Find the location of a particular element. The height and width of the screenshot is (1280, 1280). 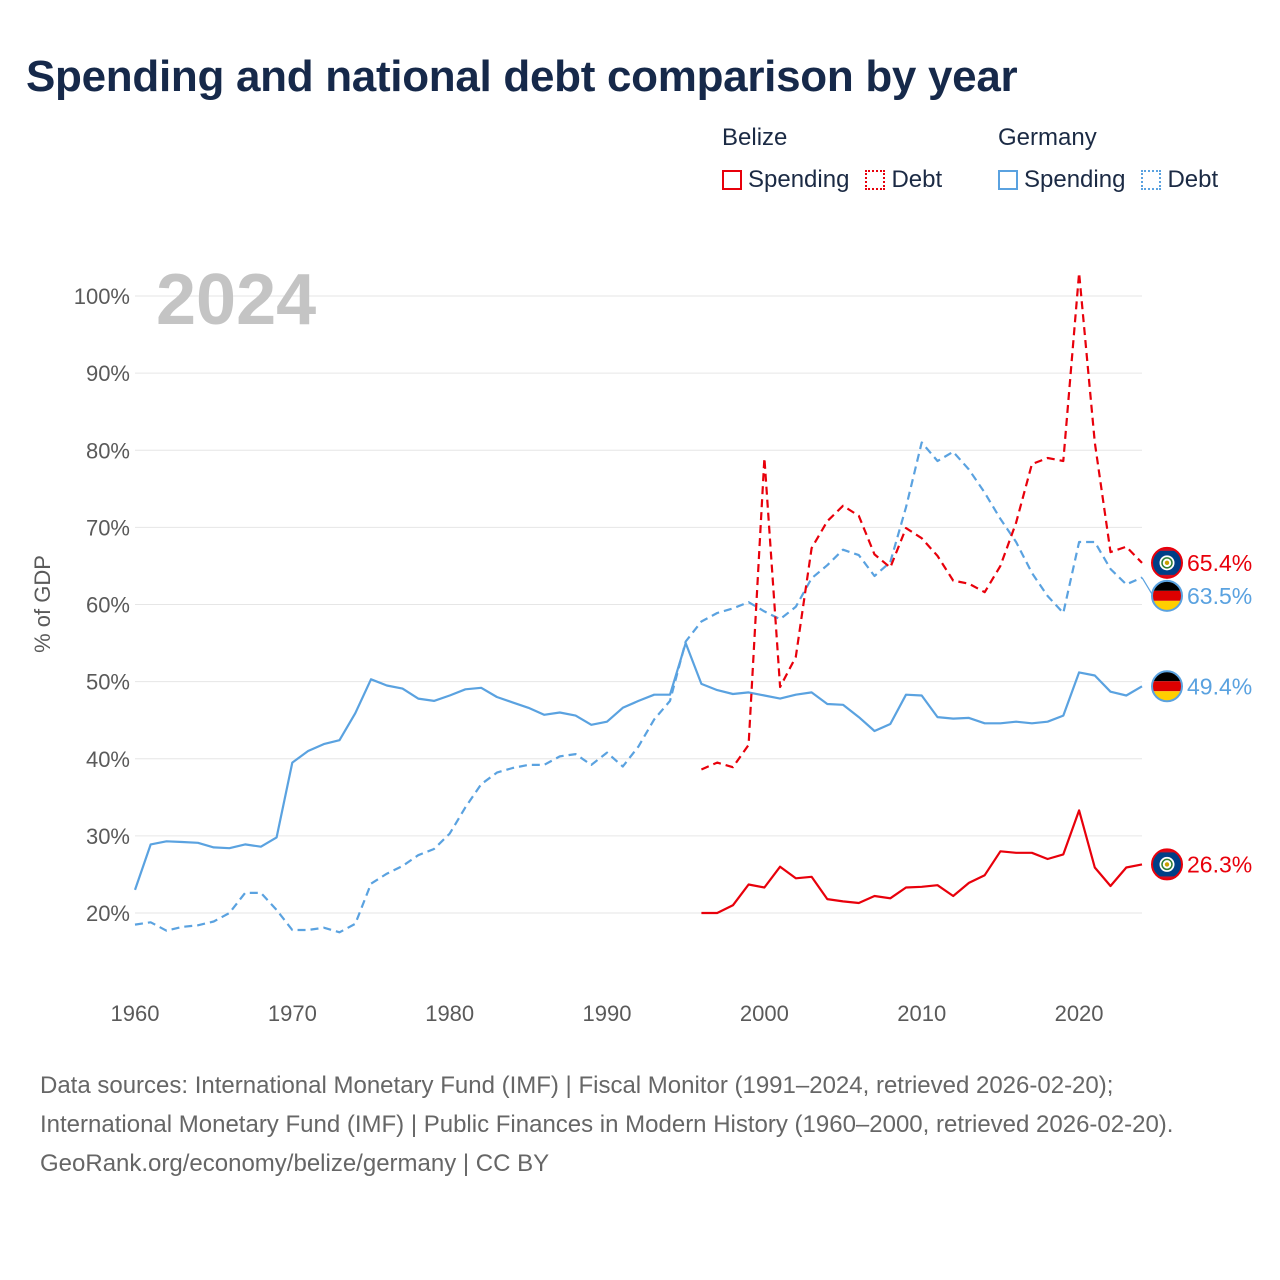

y-tick-label: 40% is located at coordinates (108, 759).